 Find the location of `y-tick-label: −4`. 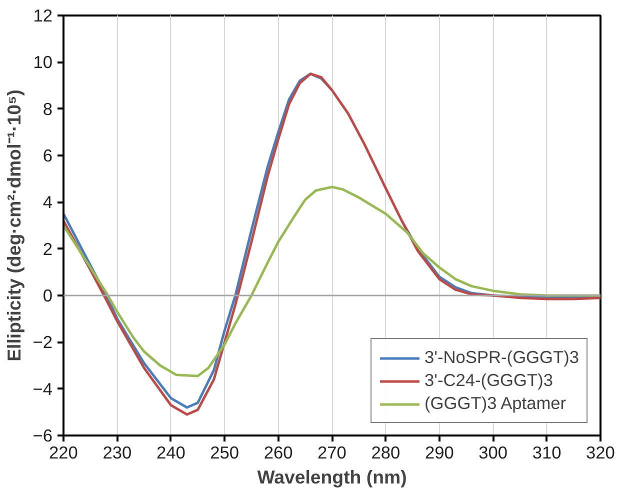

y-tick-label: −4 is located at coordinates (42, 388).